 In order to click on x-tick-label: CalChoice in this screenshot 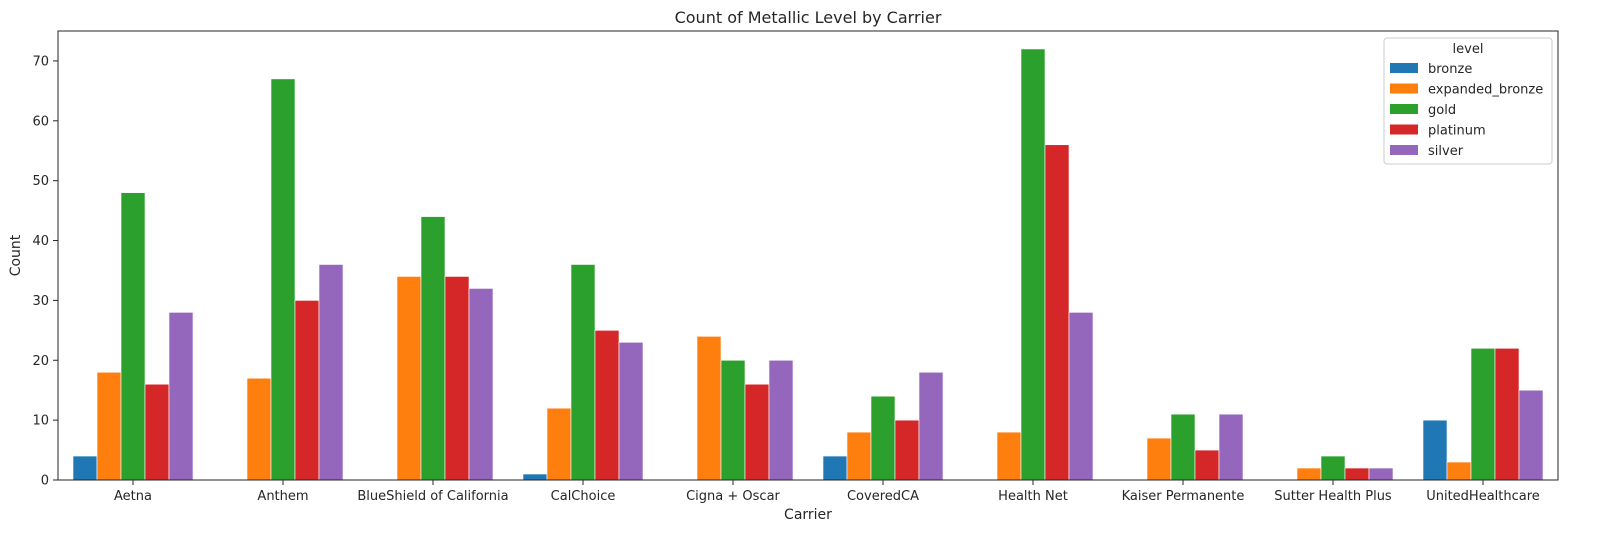, I will do `click(583, 496)`.